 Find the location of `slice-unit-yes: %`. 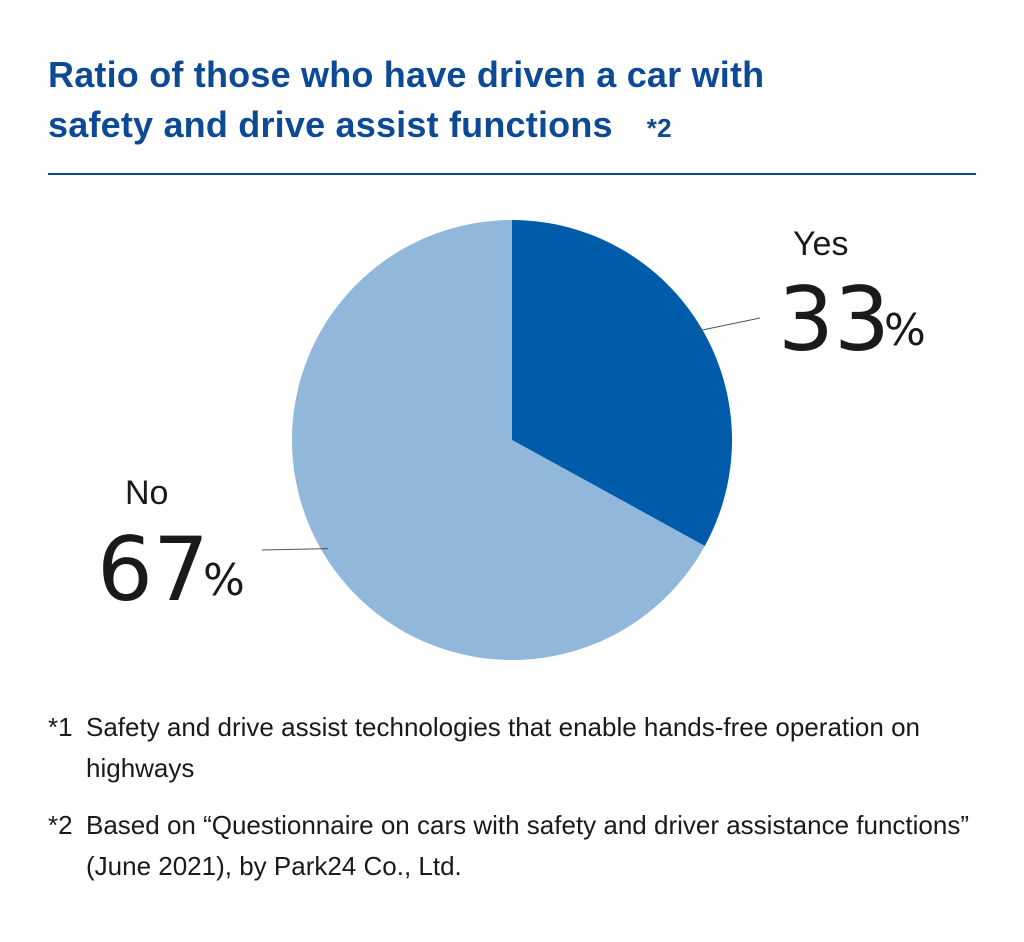

slice-unit-yes: % is located at coordinates (905, 330).